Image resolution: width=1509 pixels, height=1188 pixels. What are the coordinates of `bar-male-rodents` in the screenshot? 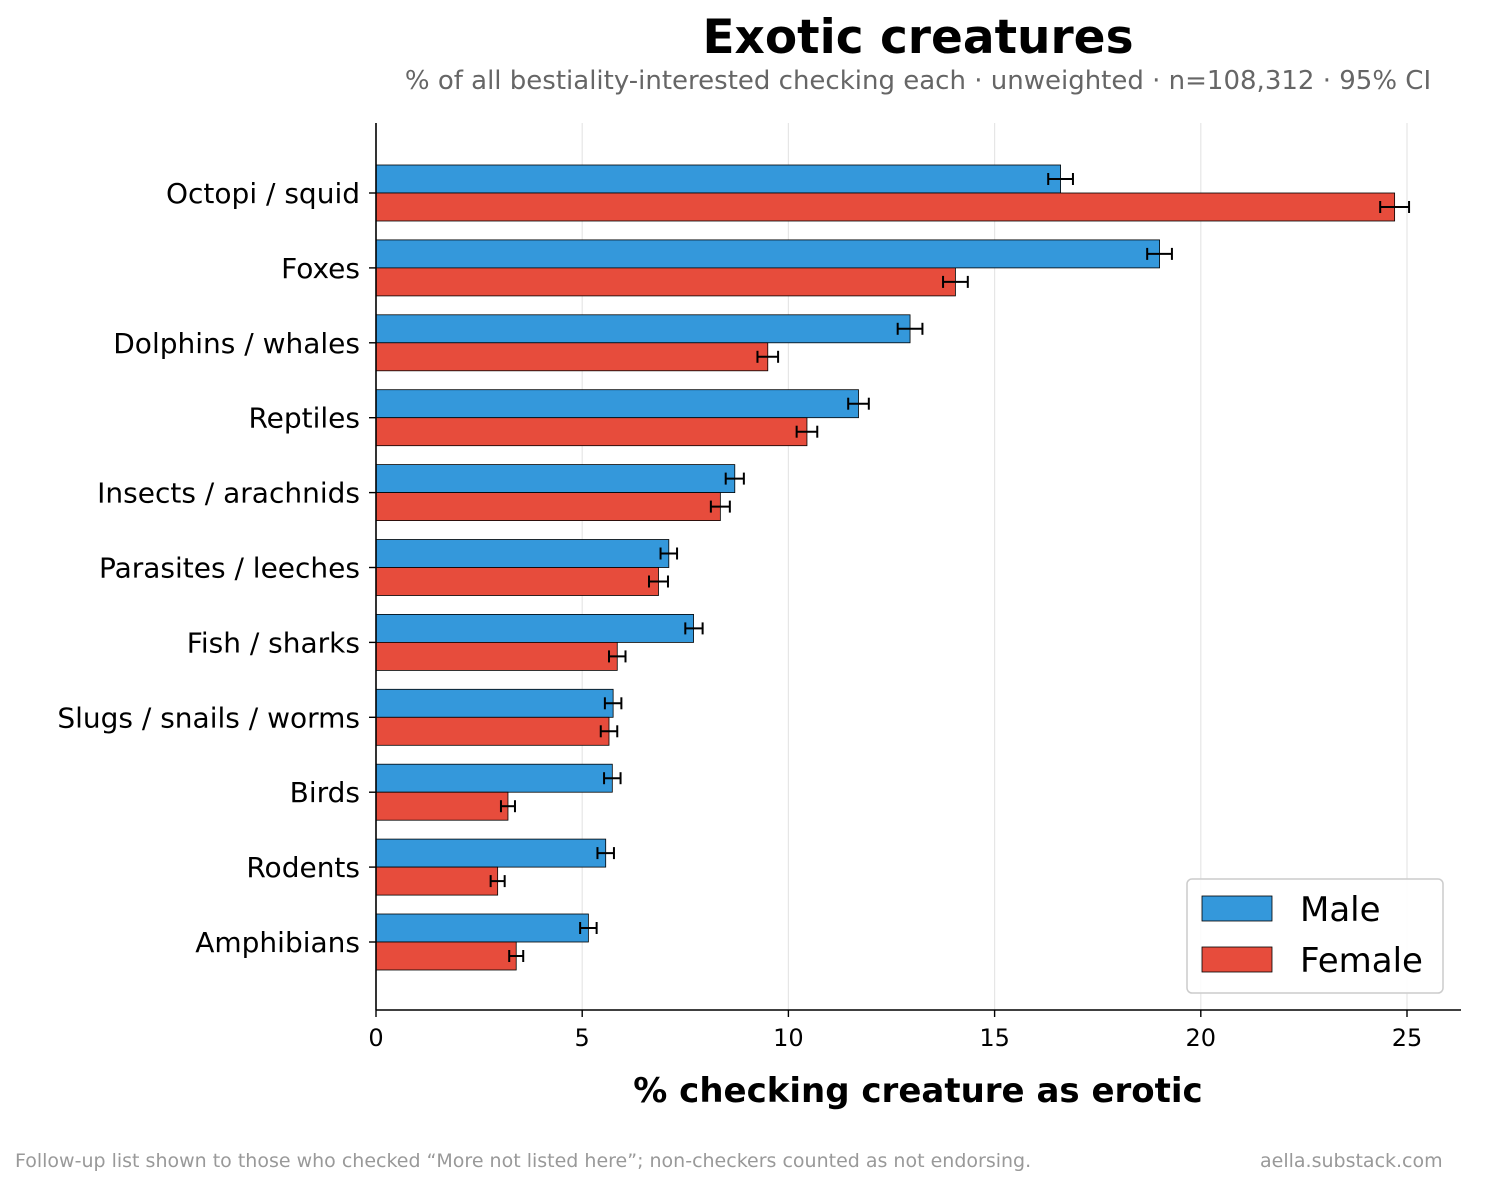 It's located at (491, 853).